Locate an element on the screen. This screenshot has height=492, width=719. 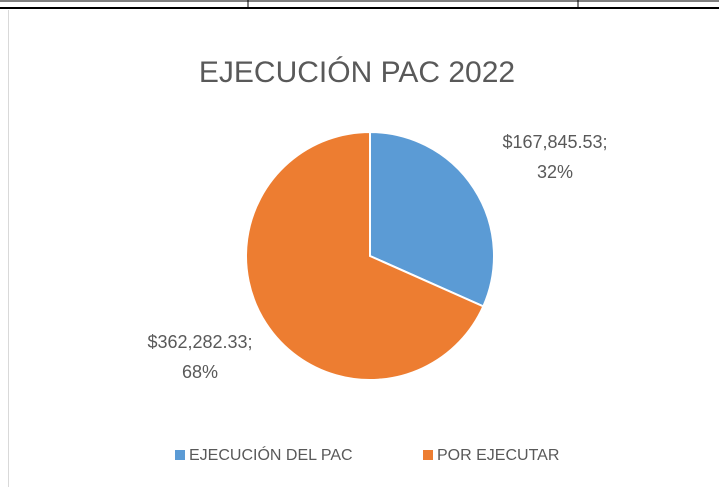
data-label: 68% is located at coordinates (200, 372).